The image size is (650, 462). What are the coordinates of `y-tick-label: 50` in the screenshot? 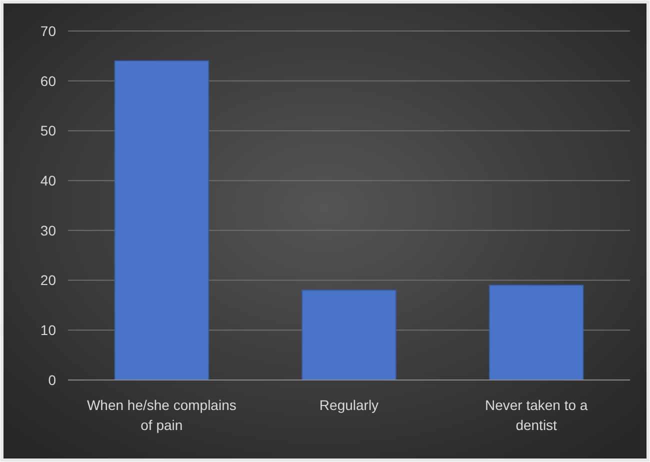 It's located at (48, 130).